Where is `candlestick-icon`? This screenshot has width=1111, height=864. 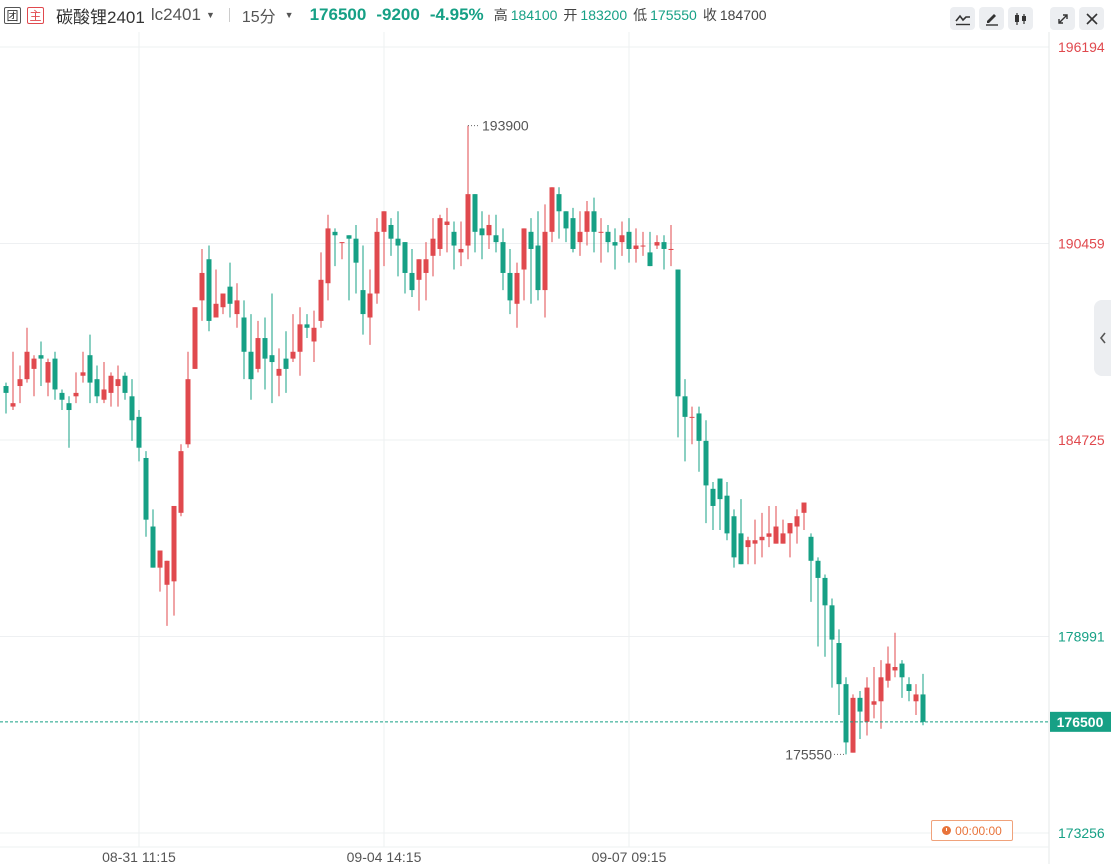 candlestick-icon is located at coordinates (1020, 18).